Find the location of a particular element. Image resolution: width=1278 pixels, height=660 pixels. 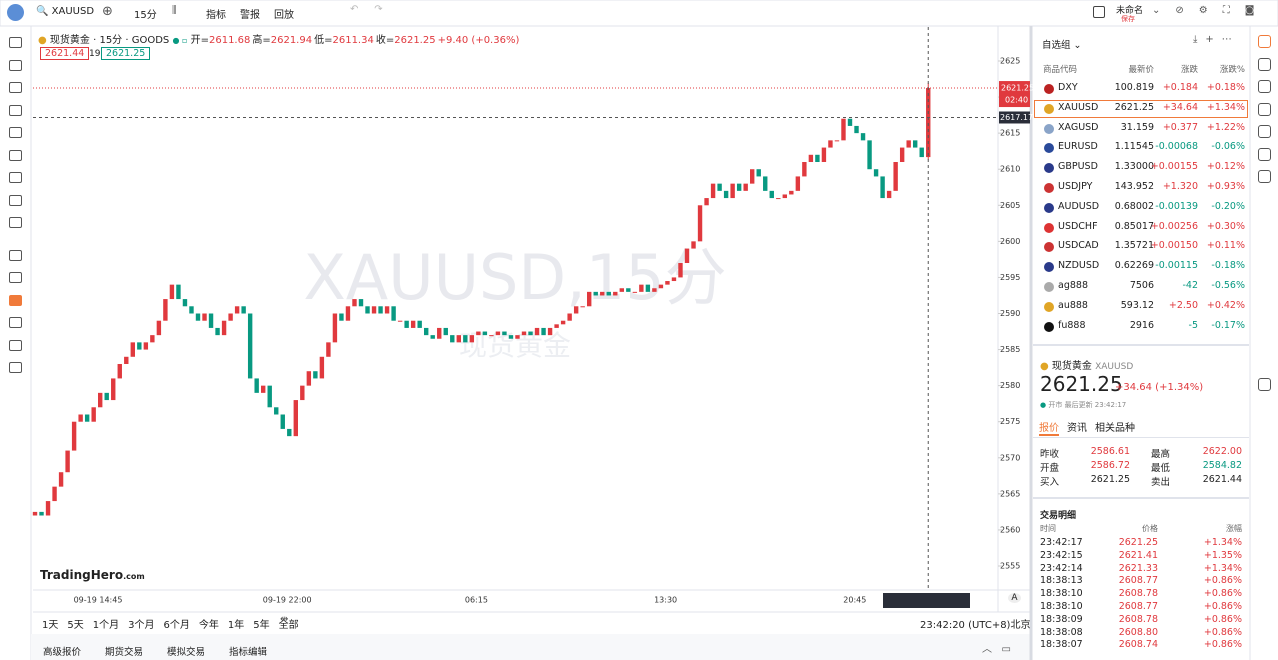

cell: 2916 is located at coordinates (1141, 325).